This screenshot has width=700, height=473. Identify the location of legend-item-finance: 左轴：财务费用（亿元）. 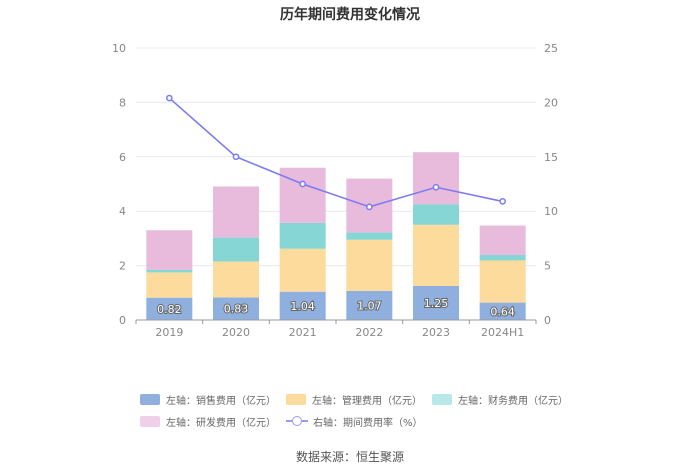
(505, 399).